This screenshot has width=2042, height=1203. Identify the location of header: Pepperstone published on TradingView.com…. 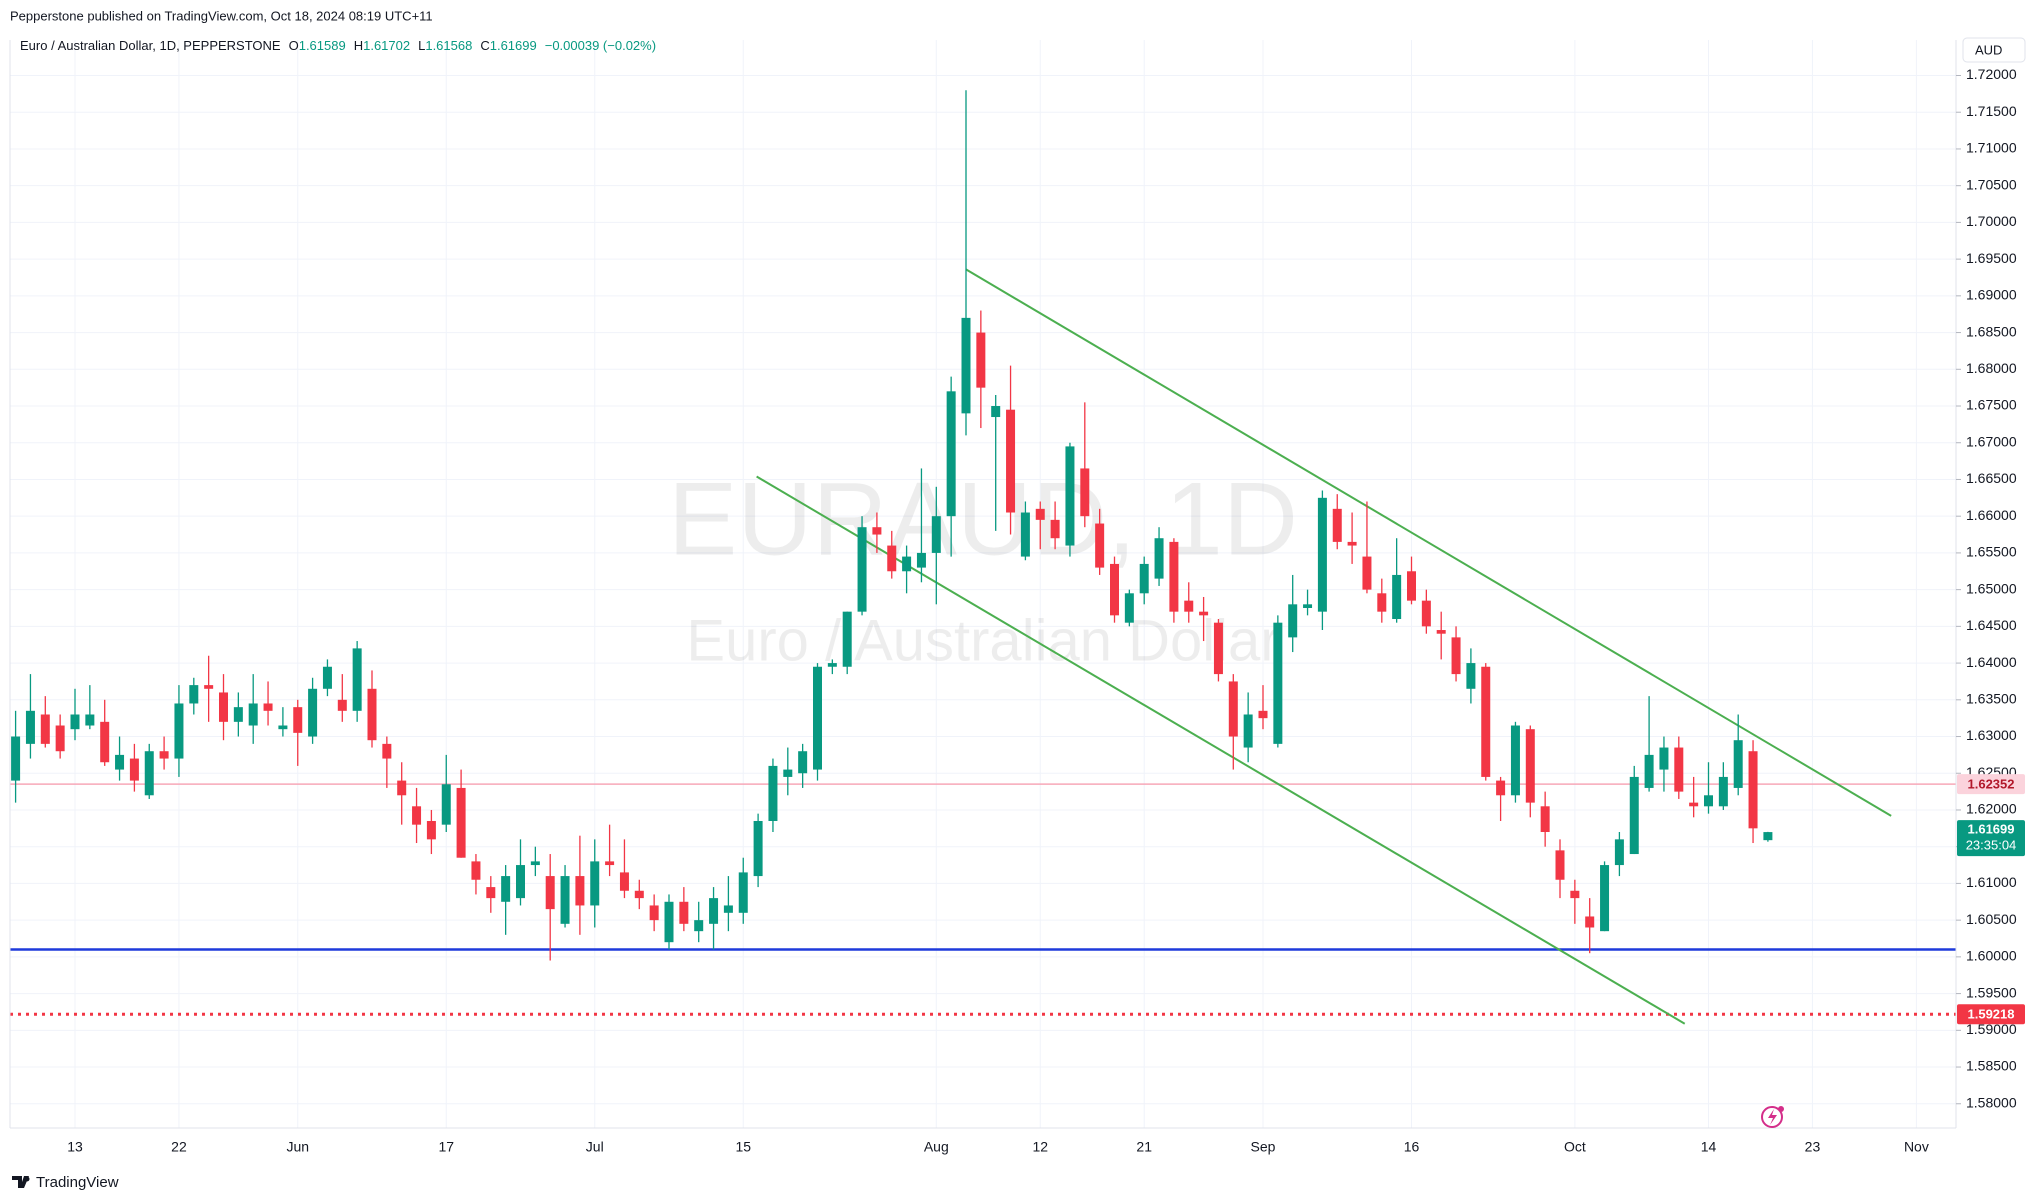
(221, 15).